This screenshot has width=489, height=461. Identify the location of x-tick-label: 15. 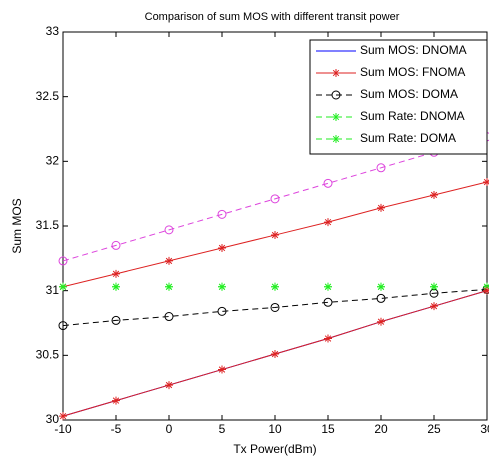
(328, 429).